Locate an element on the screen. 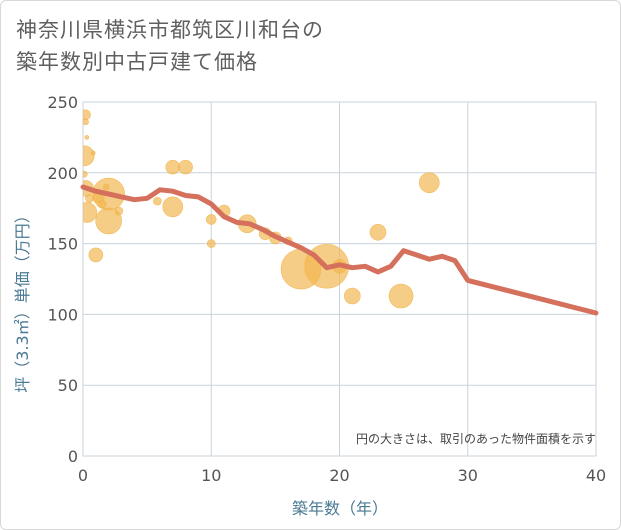 Image resolution: width=621 pixels, height=530 pixels. y-tick-label: 100 is located at coordinates (62, 314).